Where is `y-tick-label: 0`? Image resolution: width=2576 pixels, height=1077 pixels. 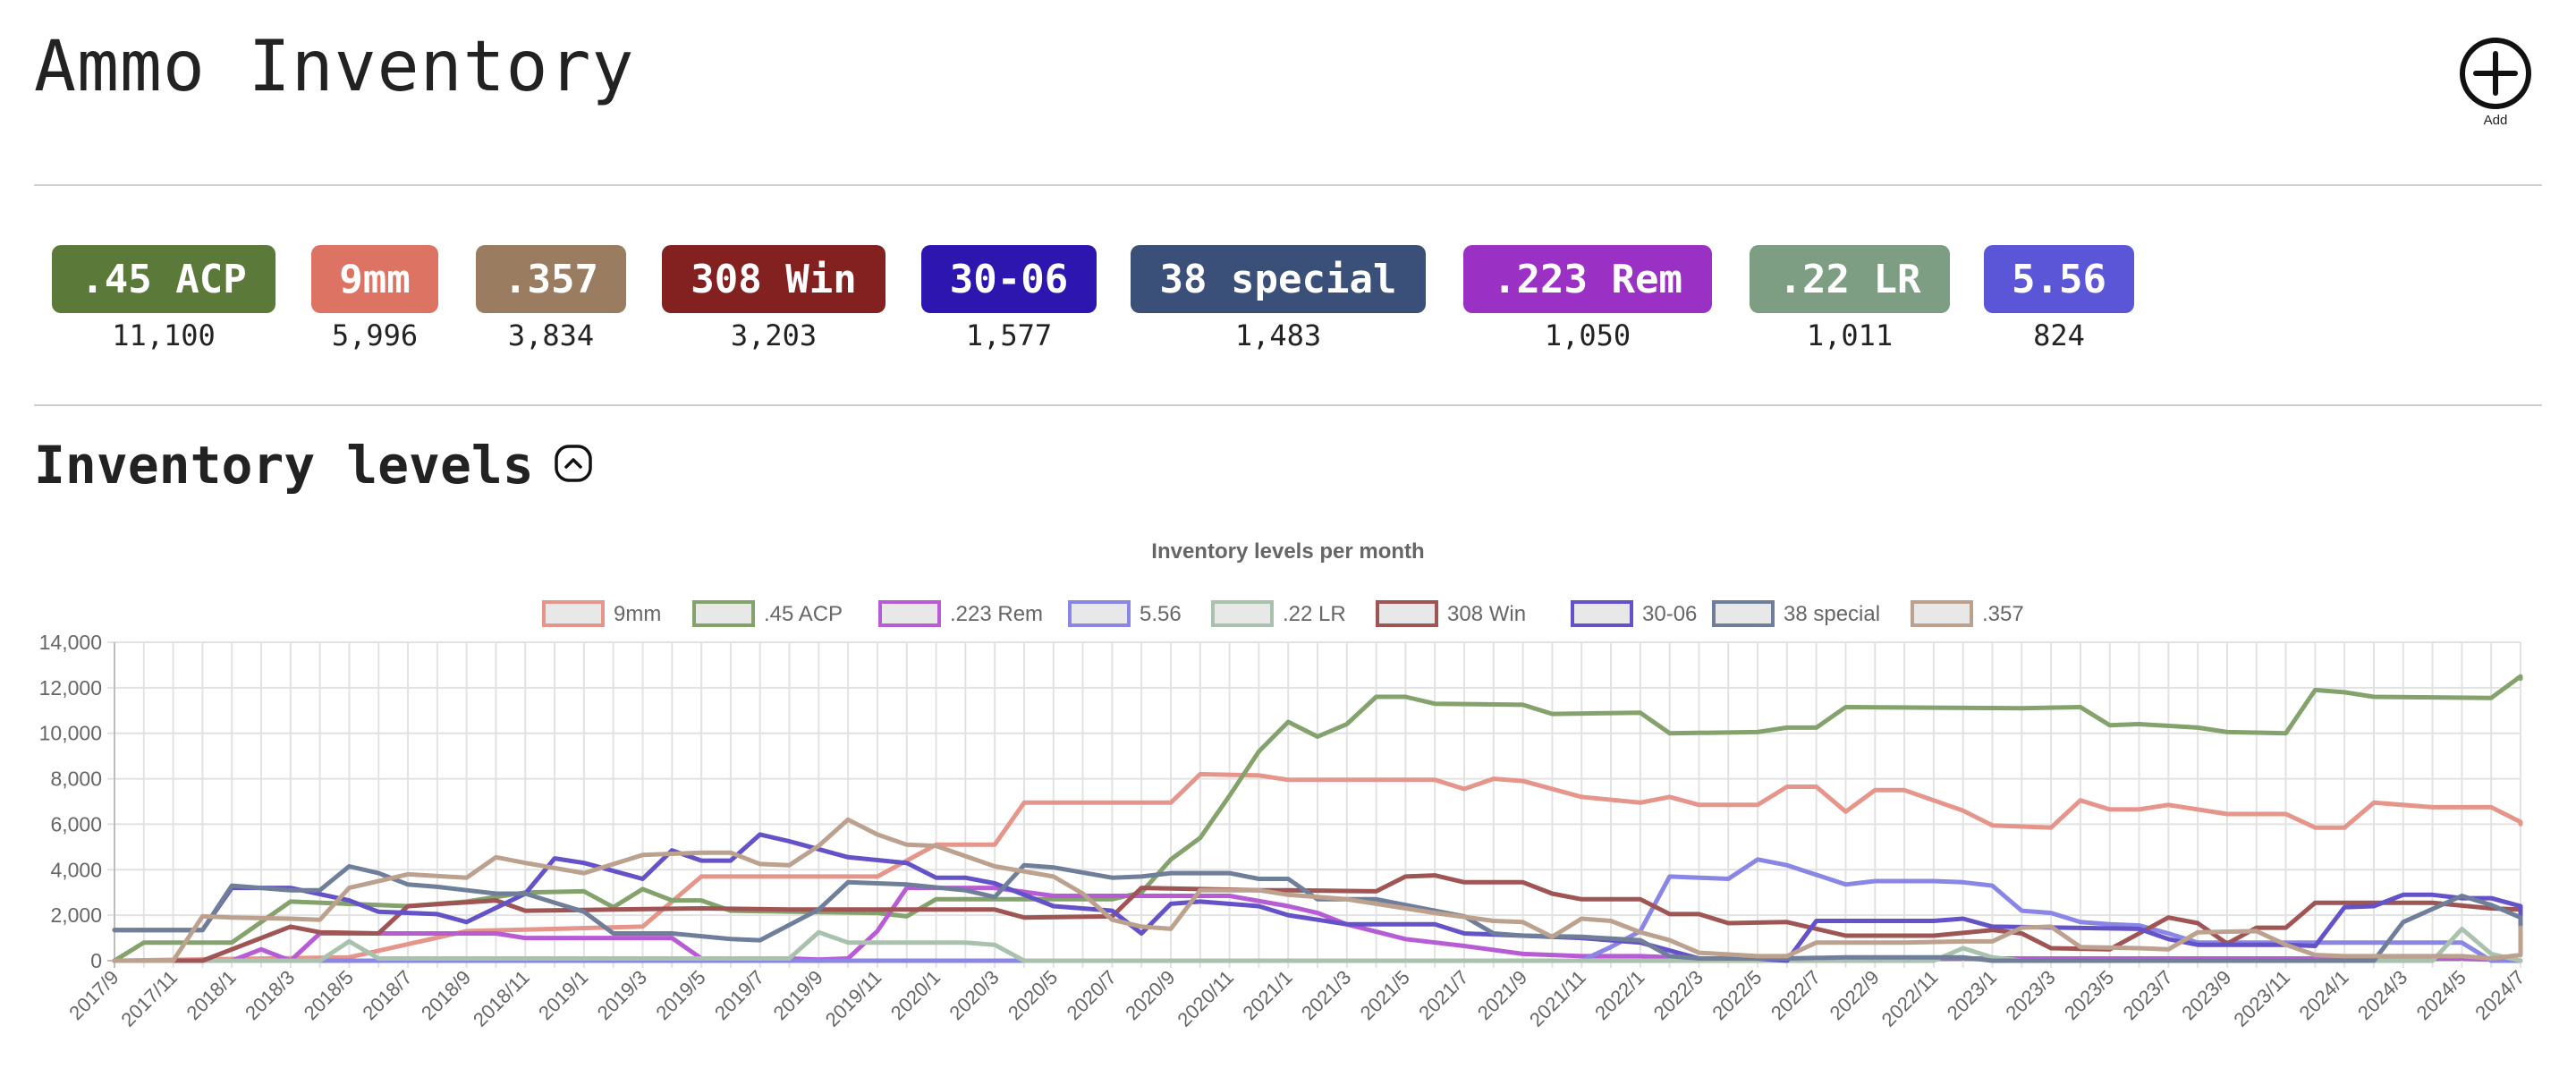 y-tick-label: 0 is located at coordinates (96, 960).